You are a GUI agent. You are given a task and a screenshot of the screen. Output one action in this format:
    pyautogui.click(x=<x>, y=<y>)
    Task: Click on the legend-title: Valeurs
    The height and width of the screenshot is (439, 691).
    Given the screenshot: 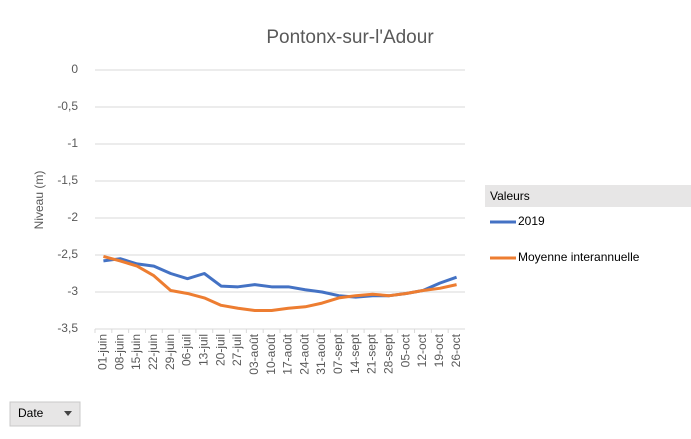 What is the action you would take?
    pyautogui.click(x=510, y=196)
    